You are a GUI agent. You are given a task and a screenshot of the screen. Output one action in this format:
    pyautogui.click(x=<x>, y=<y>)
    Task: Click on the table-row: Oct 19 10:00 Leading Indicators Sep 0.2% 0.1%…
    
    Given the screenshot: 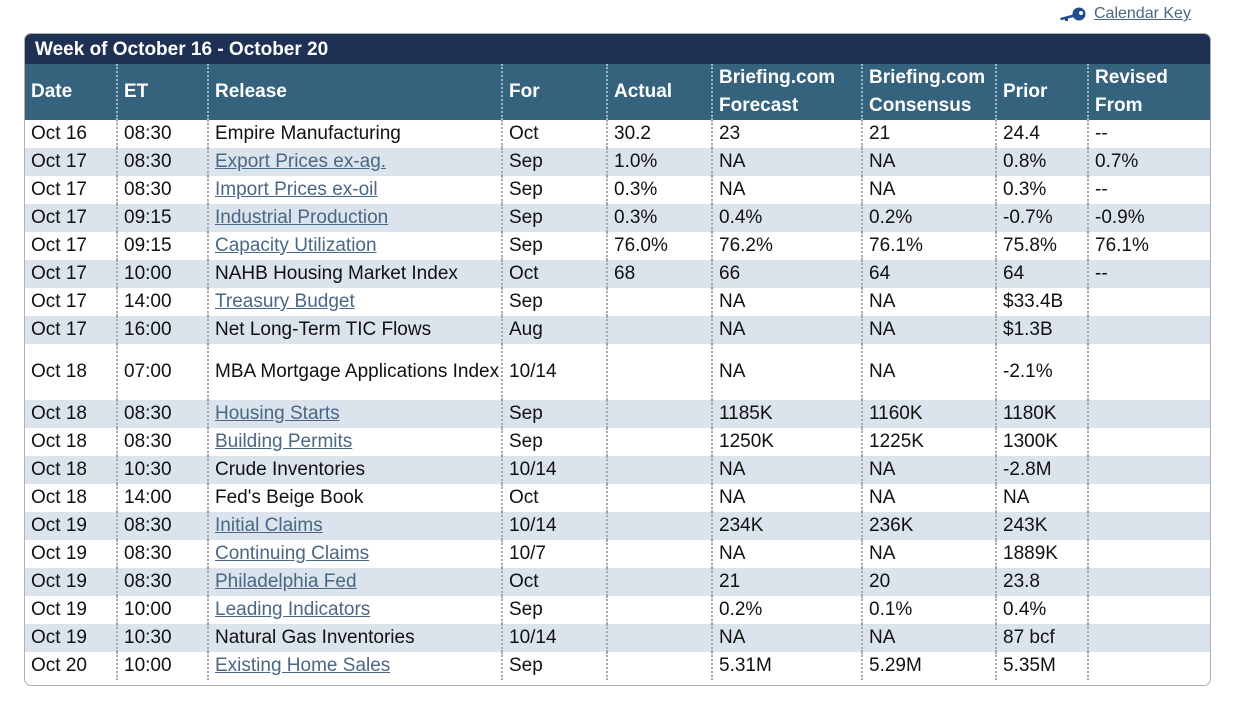 What is the action you would take?
    pyautogui.click(x=617, y=610)
    